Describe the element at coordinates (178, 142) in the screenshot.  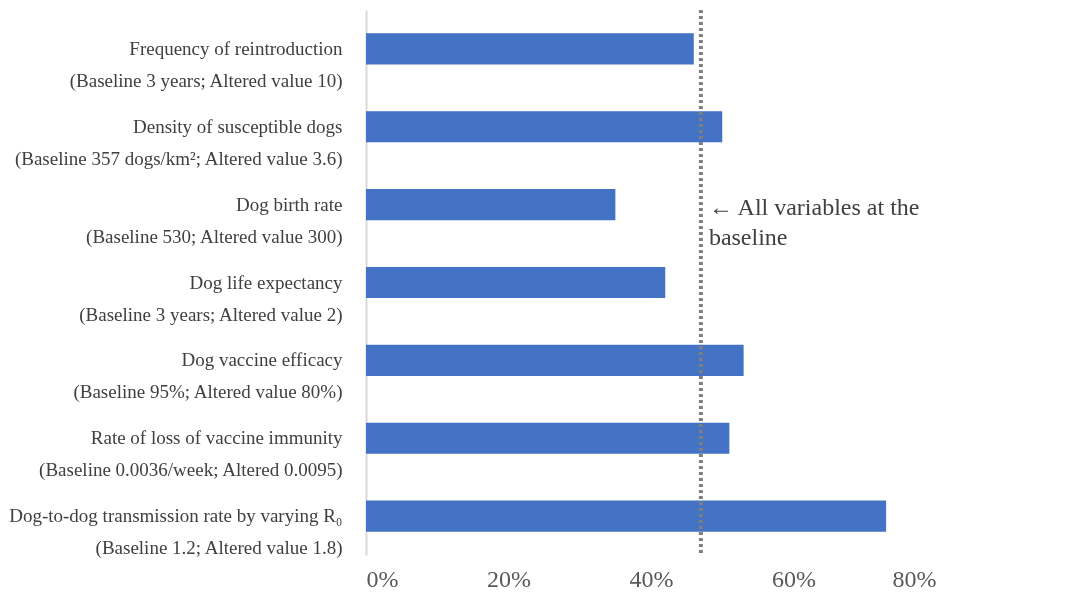
I see `y-tick-label: Density of susceptible dogs (Baseline 357 dogs/km²; Altered value 3.6)` at that location.